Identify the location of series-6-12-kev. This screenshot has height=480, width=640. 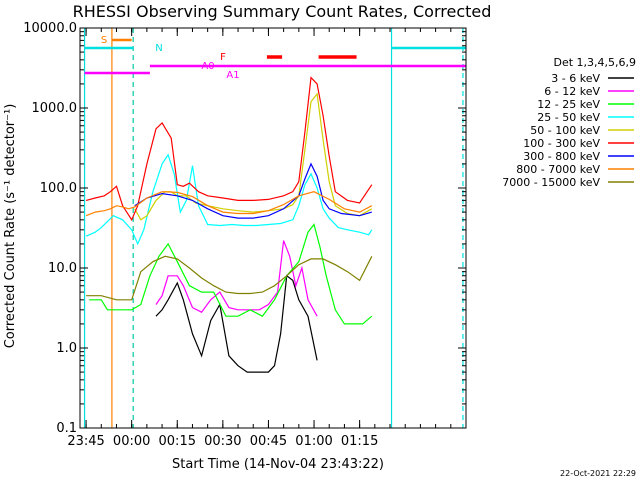
(236, 278).